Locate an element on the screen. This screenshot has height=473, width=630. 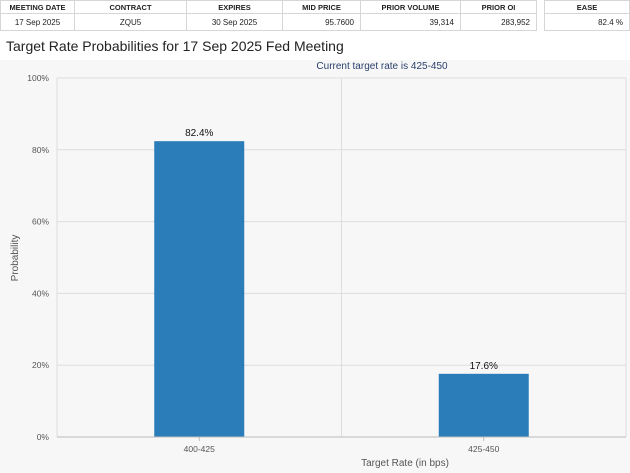
y-tick-label: 0% is located at coordinates (43, 437).